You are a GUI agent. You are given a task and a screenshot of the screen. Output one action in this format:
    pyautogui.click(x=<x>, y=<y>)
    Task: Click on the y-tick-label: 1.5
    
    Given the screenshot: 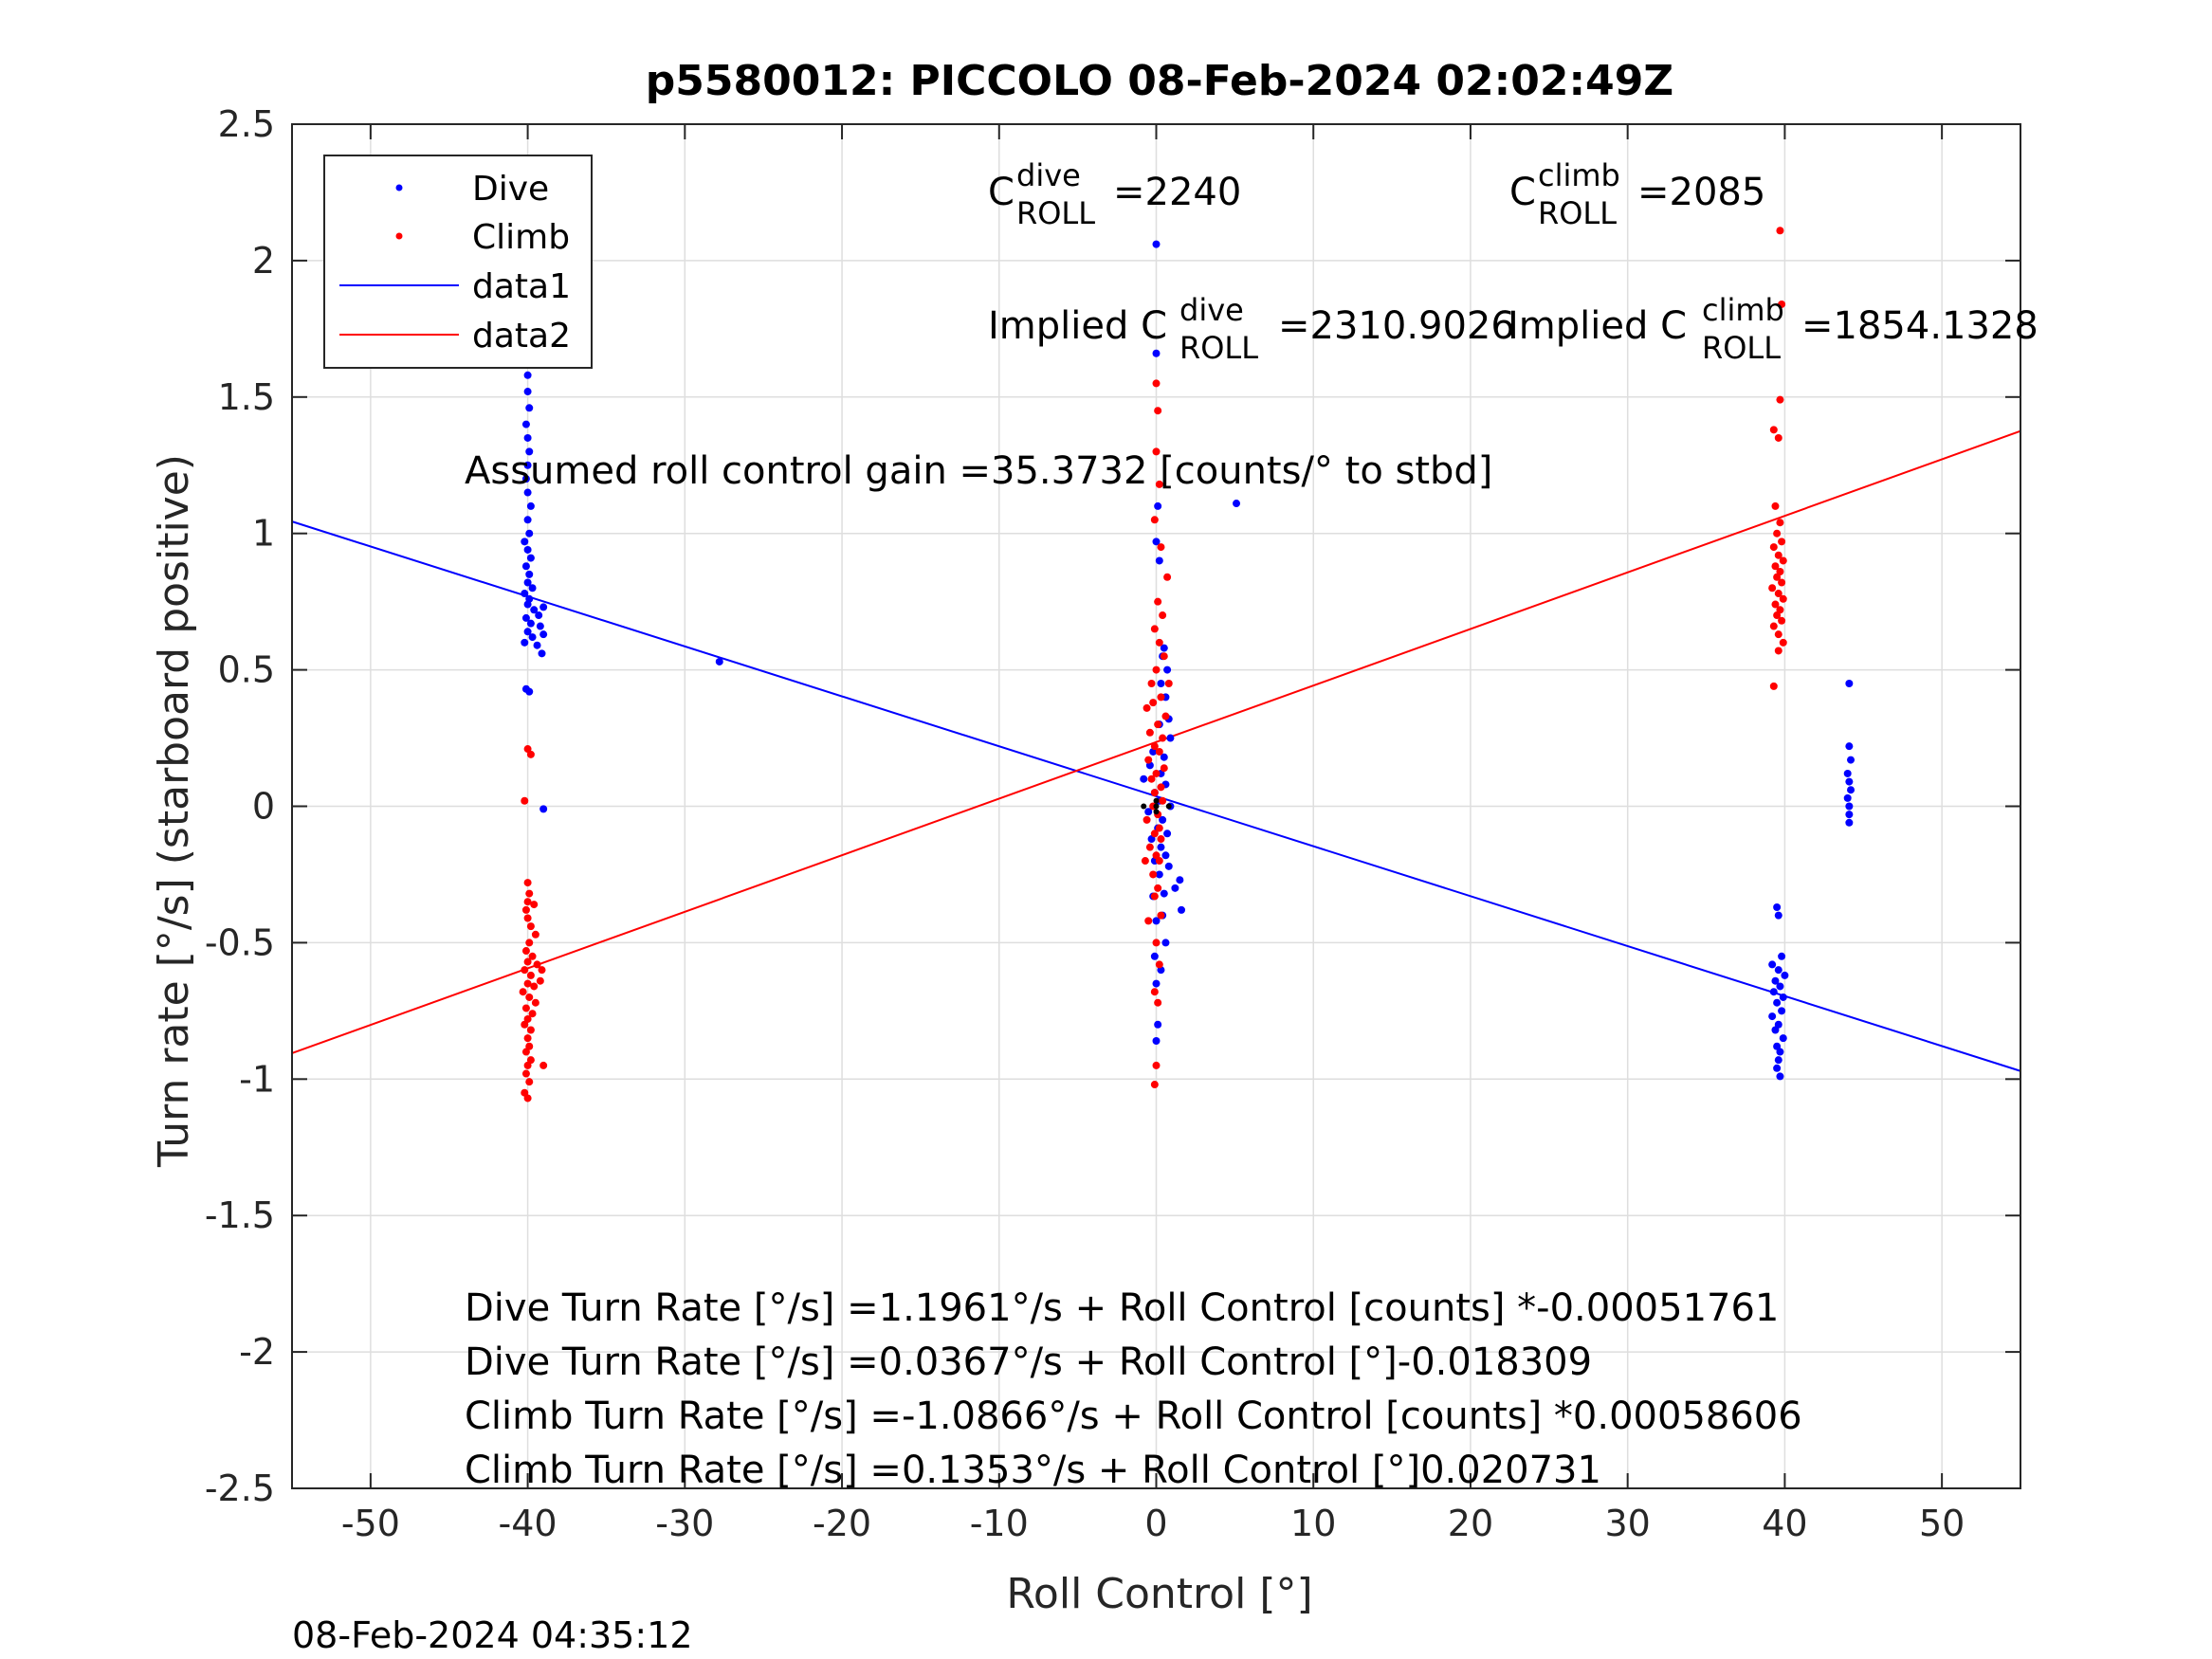 What is the action you would take?
    pyautogui.click(x=246, y=397)
    